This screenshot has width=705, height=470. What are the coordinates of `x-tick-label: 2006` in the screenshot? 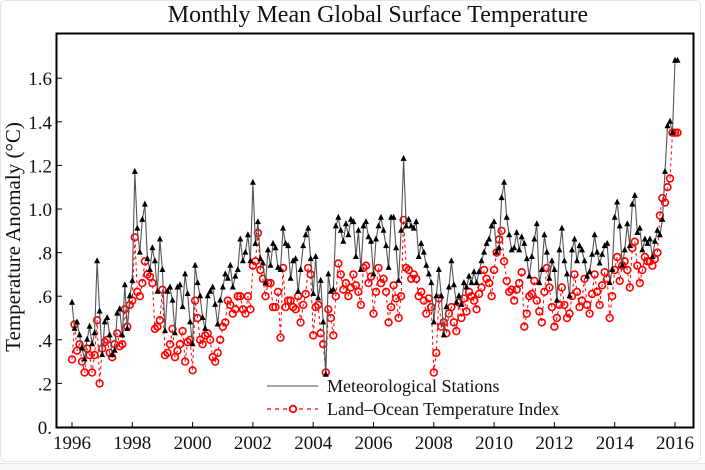 It's located at (374, 443).